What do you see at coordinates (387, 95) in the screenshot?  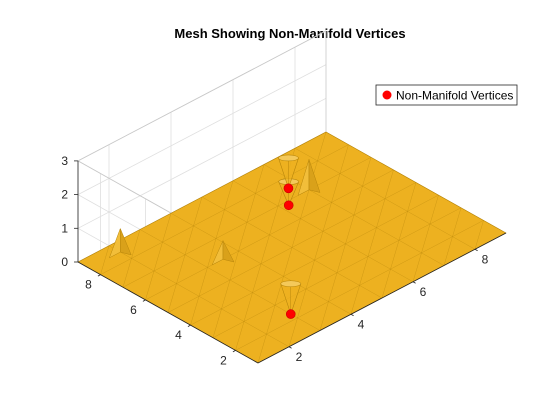 I see `legend-marker` at bounding box center [387, 95].